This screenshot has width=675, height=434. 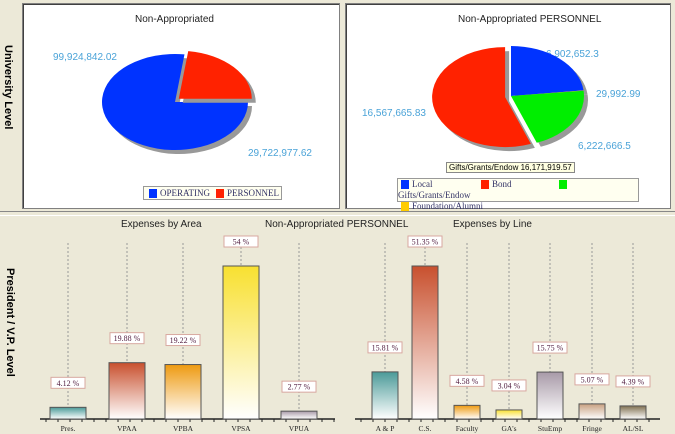 I want to click on pie-label-foundation: 29,992.99, so click(x=618, y=94).